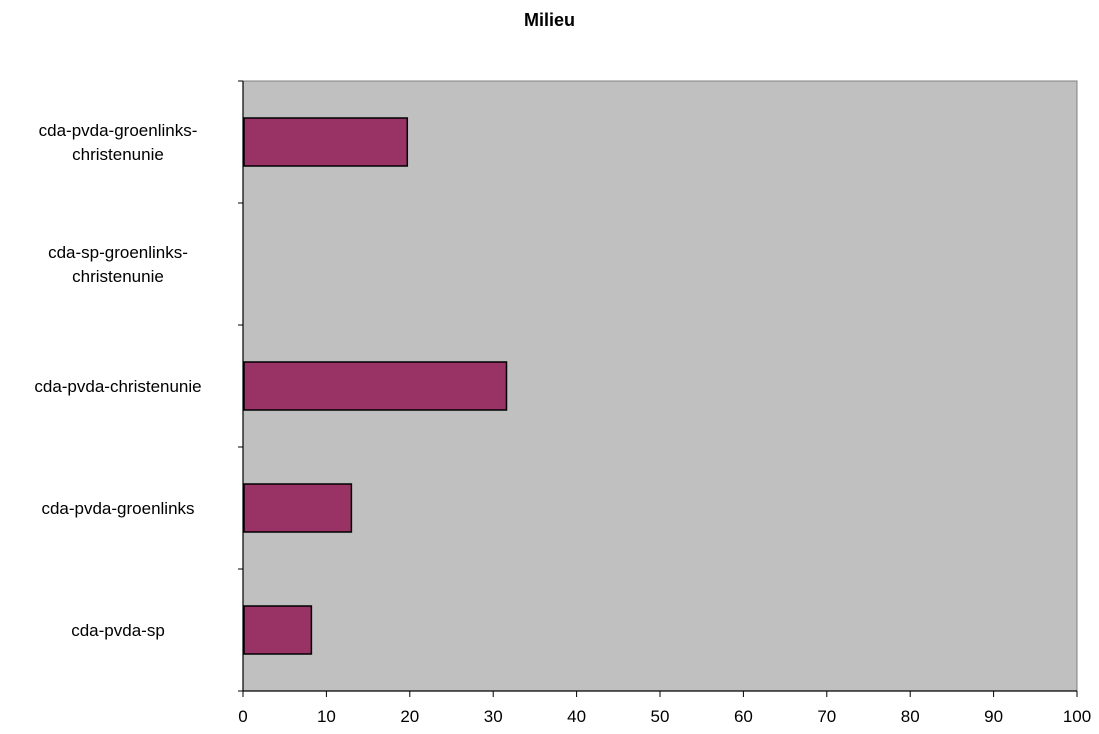 This screenshot has width=1099, height=734. Describe the element at coordinates (326, 716) in the screenshot. I see `x-tick-label: 10` at that location.